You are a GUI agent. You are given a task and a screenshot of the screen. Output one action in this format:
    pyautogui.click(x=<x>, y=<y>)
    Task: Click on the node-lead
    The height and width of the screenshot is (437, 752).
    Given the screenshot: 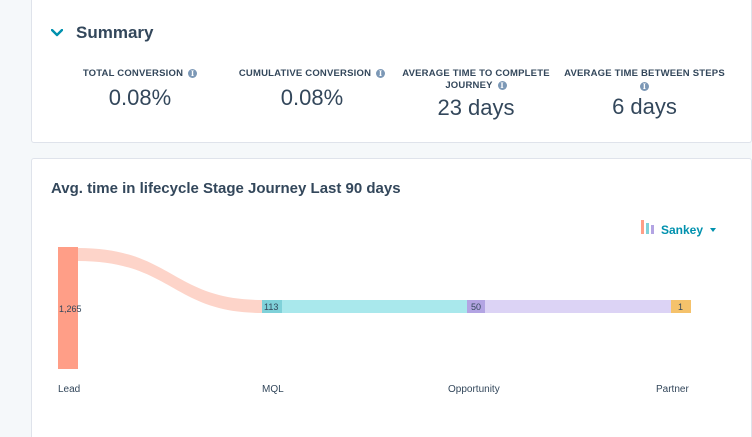 What is the action you would take?
    pyautogui.click(x=68, y=308)
    